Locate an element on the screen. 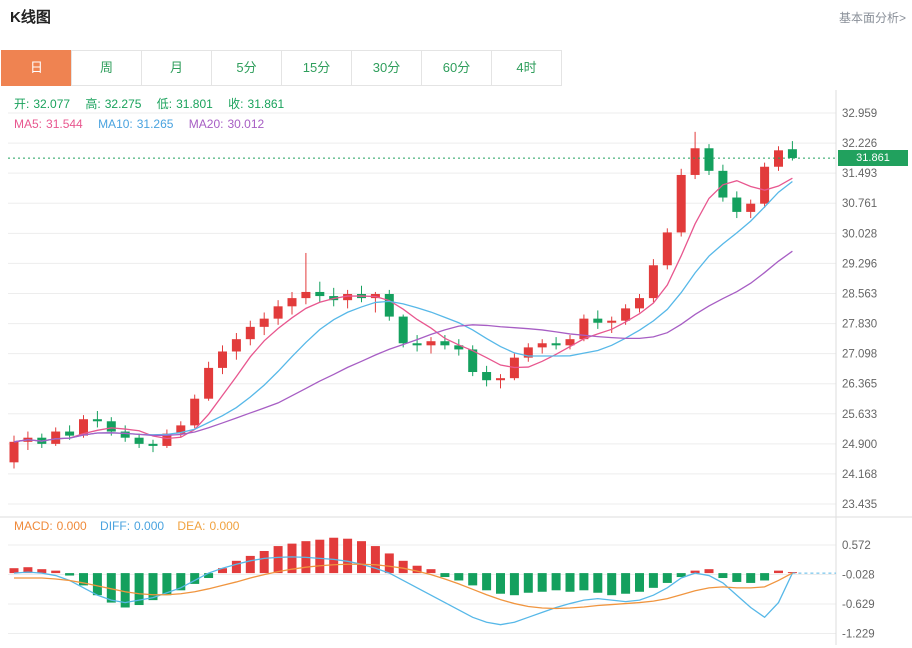 The width and height of the screenshot is (912, 648). ma10-value: 31.265 is located at coordinates (155, 124).